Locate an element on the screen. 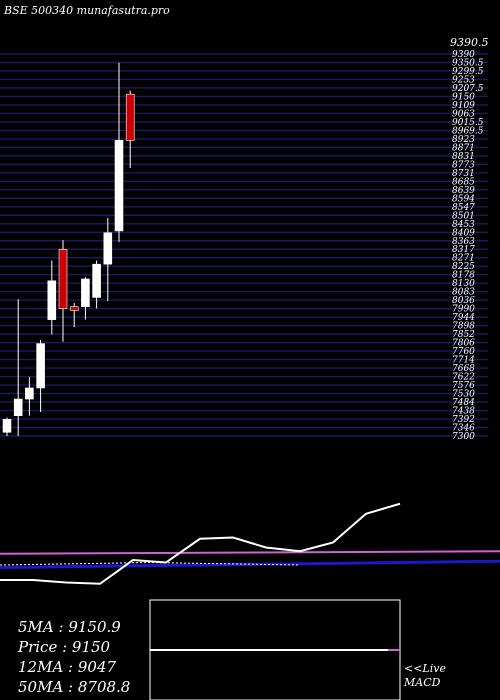  price-tick-label: 8083 is located at coordinates (463, 293).